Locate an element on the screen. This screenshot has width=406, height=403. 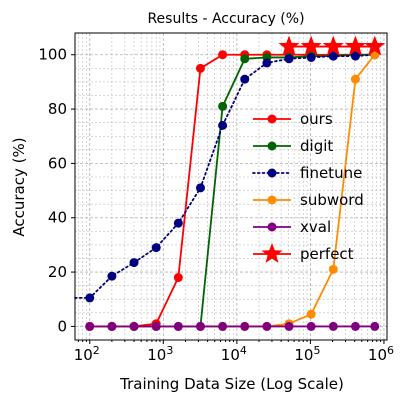
legend-item-xval: xval is located at coordinates (292, 227).